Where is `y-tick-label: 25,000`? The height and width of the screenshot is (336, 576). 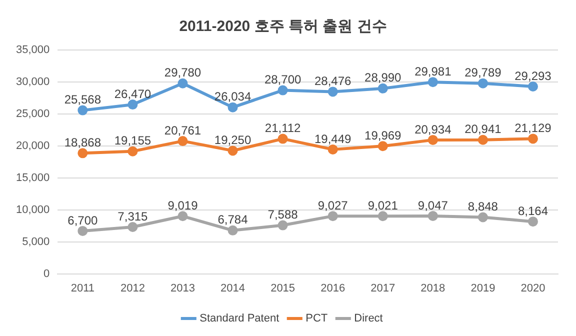 y-tick-label: 25,000 is located at coordinates (33, 114).